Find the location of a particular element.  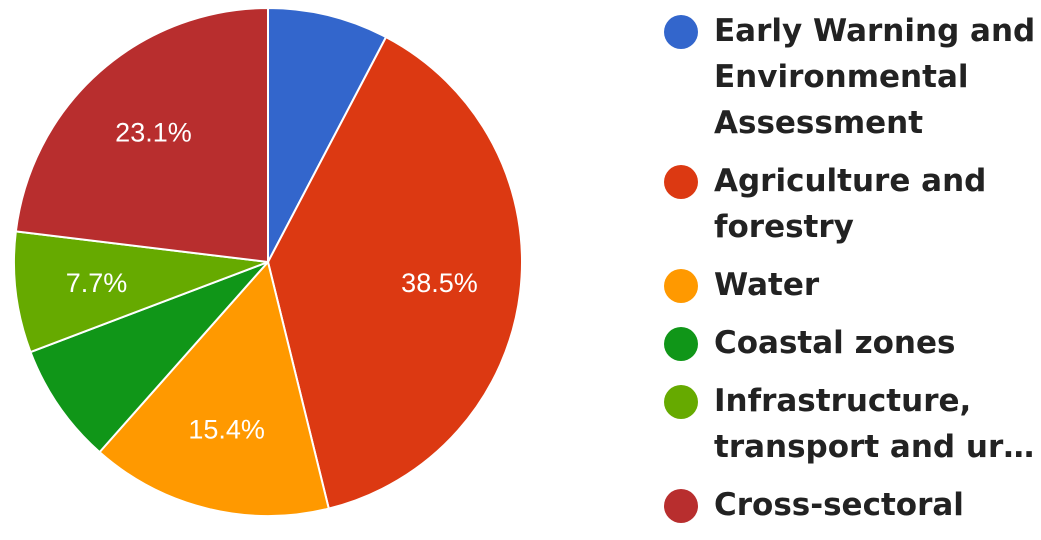

legend-label: forestry is located at coordinates (784, 227).